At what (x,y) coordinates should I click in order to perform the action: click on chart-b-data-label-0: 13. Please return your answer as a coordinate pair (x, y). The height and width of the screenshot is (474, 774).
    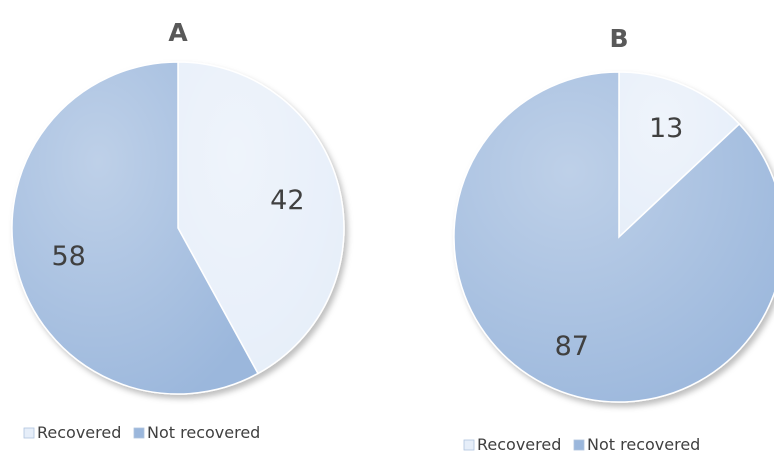
    Looking at the image, I should click on (666, 128).